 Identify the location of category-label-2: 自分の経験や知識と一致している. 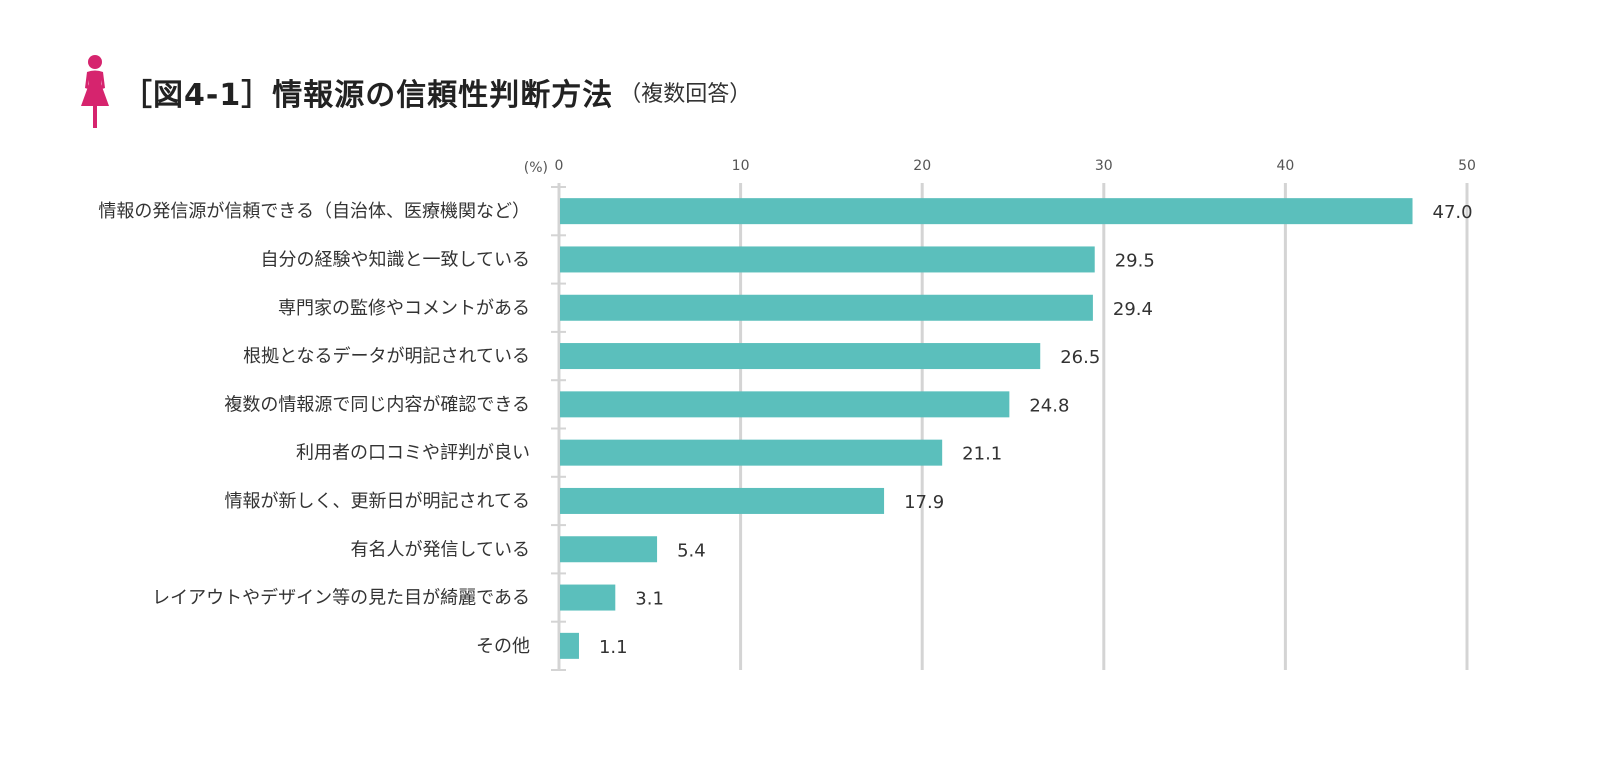
(395, 259).